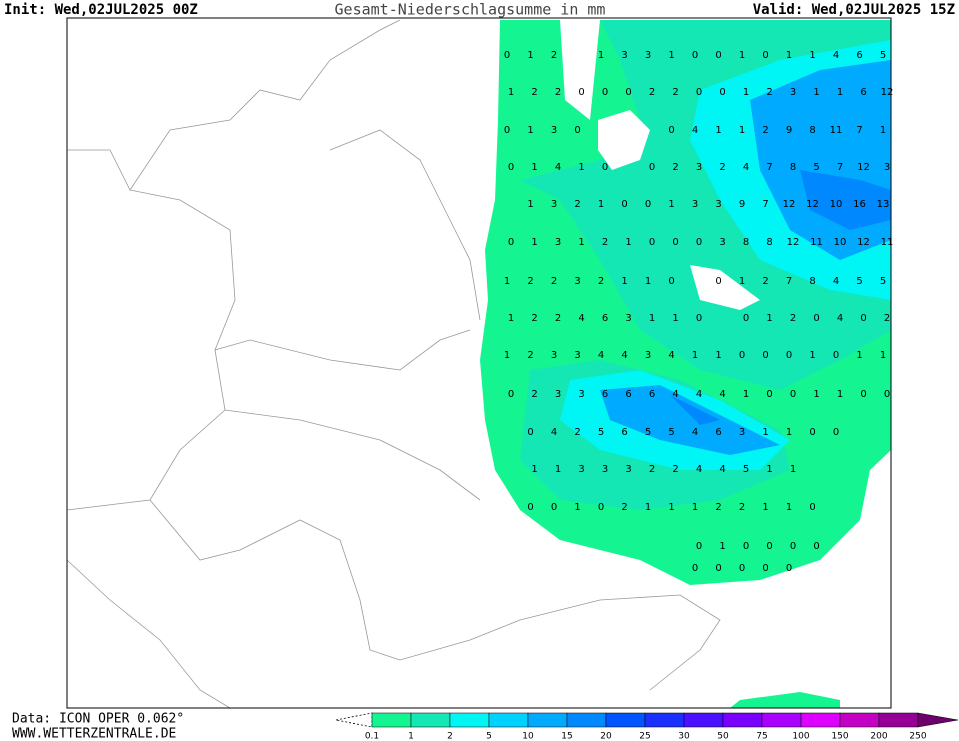 Image resolution: width=959 pixels, height=741 pixels. Describe the element at coordinates (789, 130) in the screenshot. I see `grid-value: 9` at that location.